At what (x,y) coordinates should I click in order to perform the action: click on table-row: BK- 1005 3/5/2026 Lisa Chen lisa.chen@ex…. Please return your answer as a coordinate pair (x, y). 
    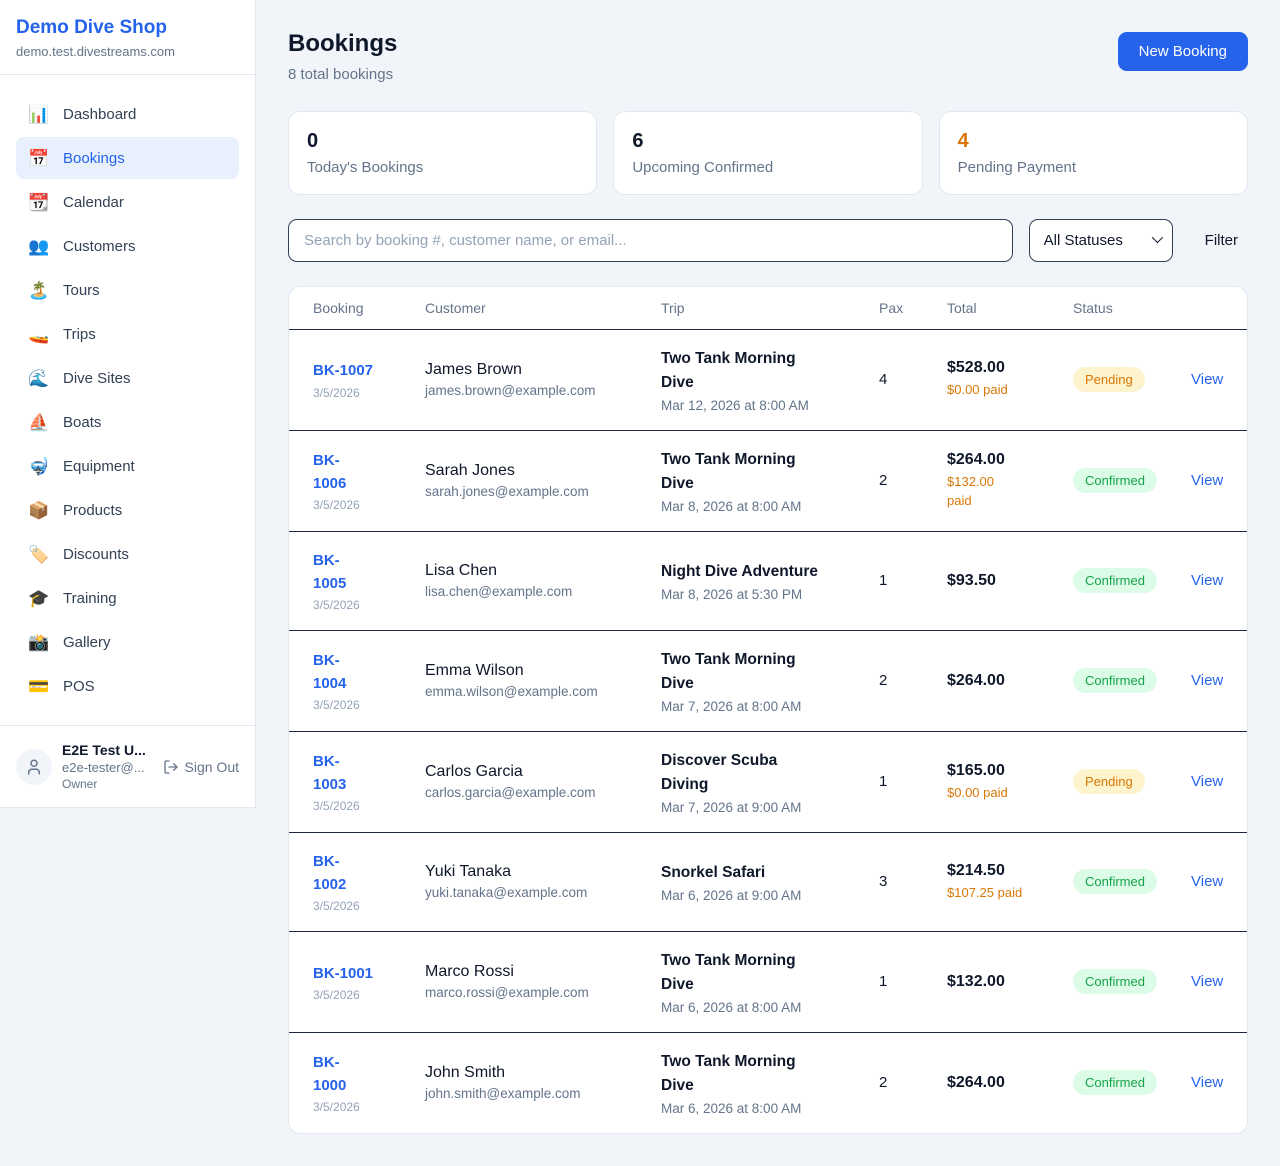
    Looking at the image, I should click on (768, 581).